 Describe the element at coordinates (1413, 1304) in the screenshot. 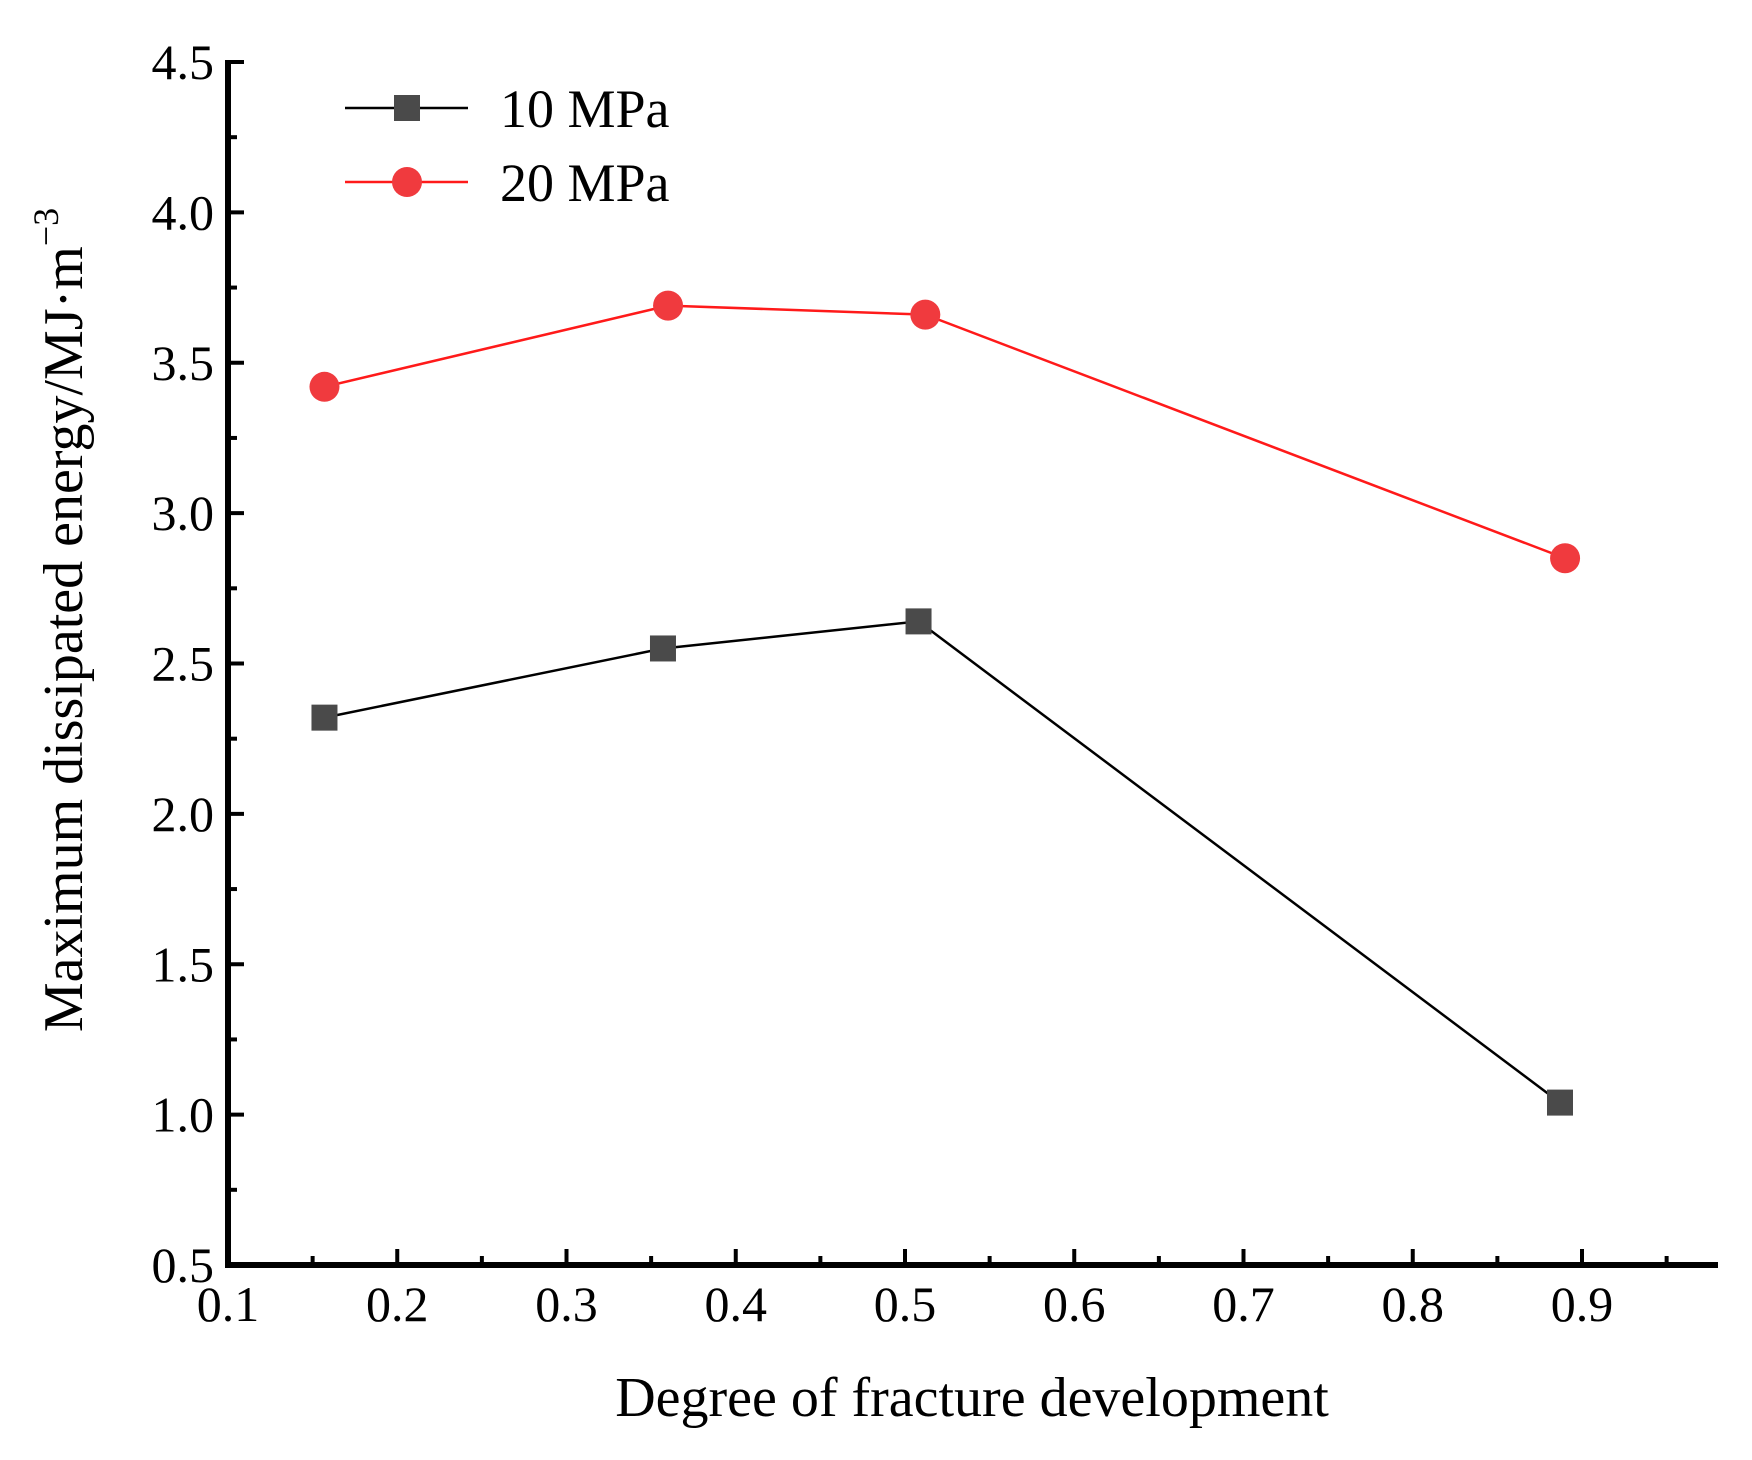

I see `x-tick-label: 0.8` at that location.